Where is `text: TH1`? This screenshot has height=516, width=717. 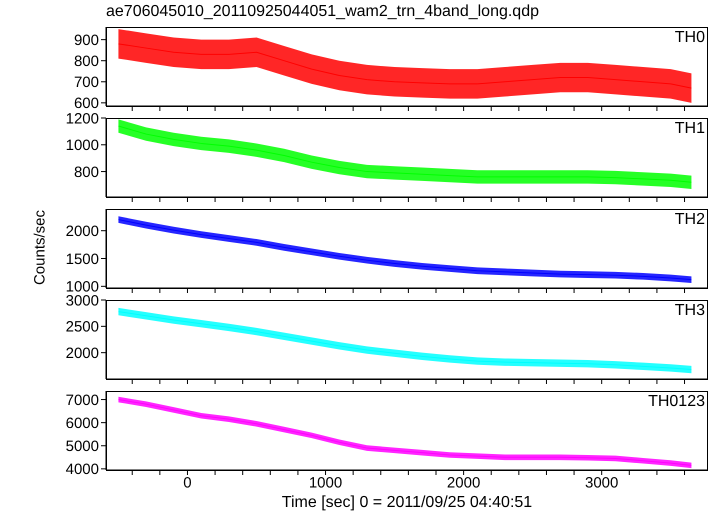
text: TH1 is located at coordinates (689, 129).